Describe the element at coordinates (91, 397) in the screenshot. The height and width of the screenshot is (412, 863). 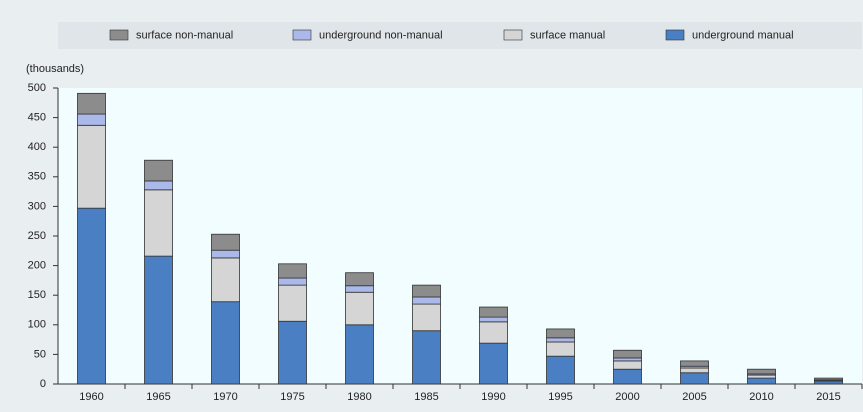
I see `x-tick-label: 1960` at that location.